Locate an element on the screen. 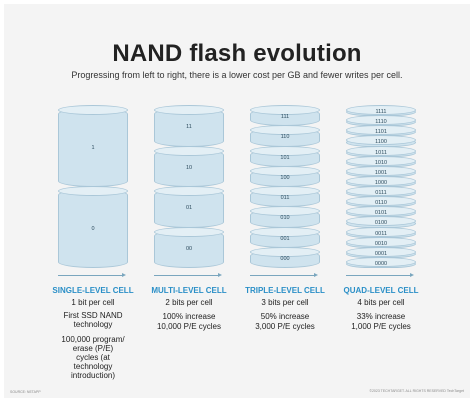 The height and width of the screenshot is (402, 474). cell-bit-label: 0 is located at coordinates (93, 228).